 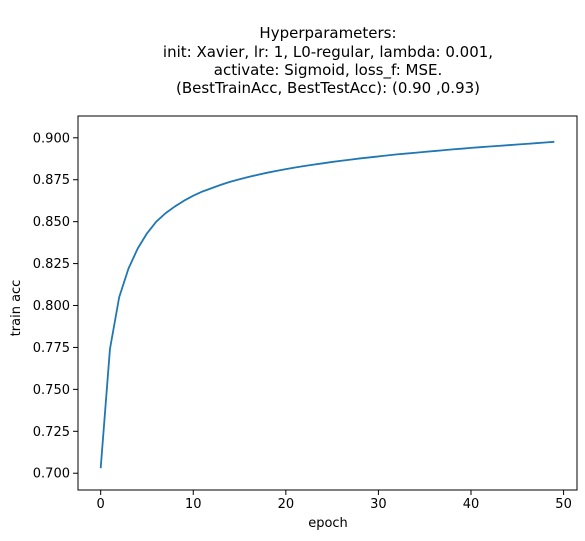 I want to click on y-tick-label: 0.850, so click(x=51, y=222).